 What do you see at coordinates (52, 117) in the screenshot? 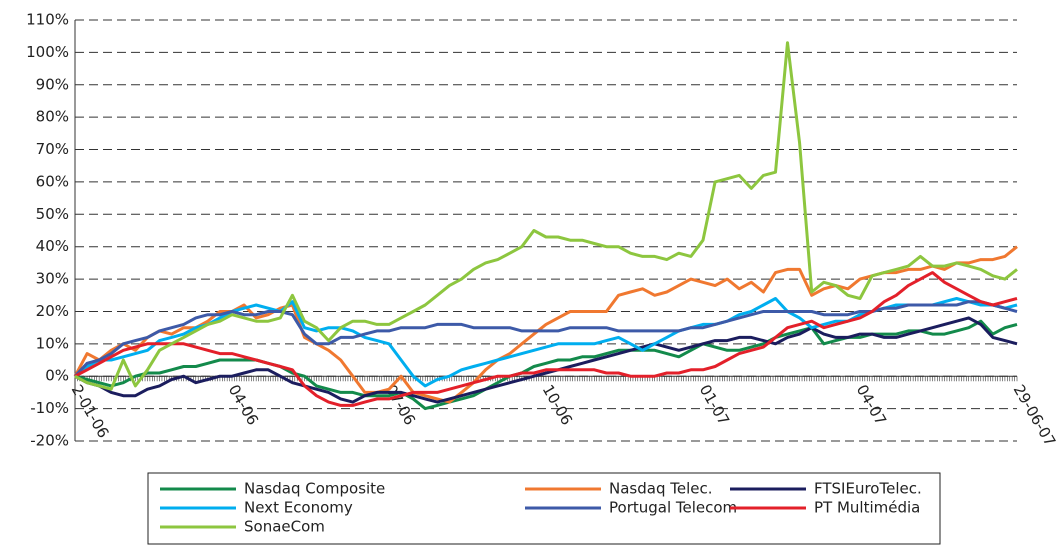
I see `y-tick-label: 80%` at bounding box center [52, 117].